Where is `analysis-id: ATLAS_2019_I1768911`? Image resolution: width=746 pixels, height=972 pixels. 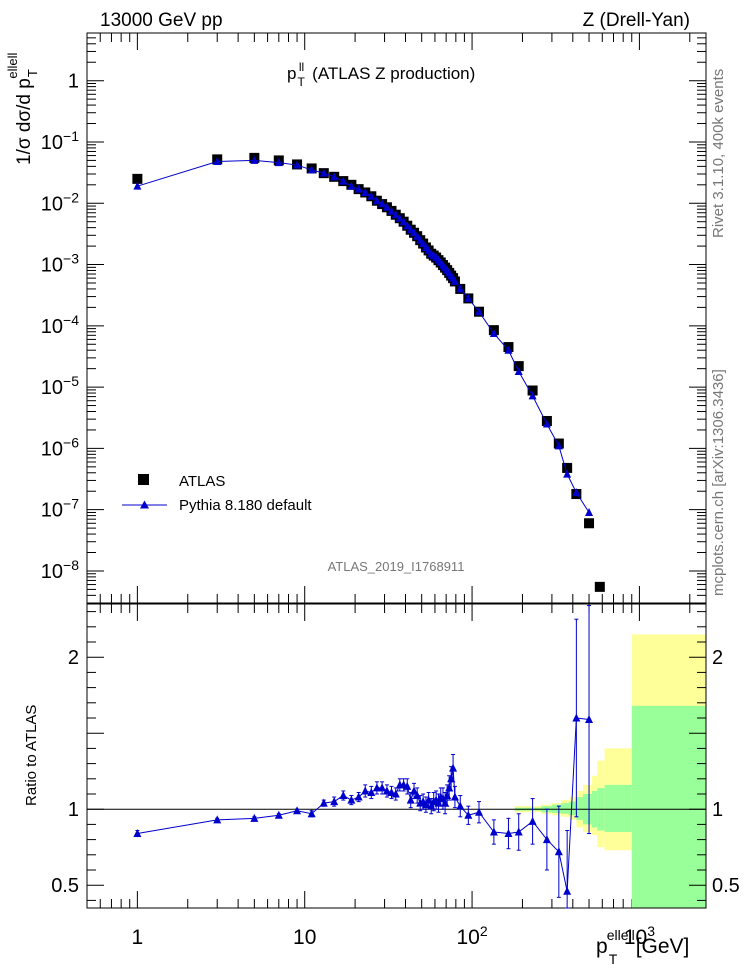 analysis-id: ATLAS_2019_I1768911 is located at coordinates (396, 566).